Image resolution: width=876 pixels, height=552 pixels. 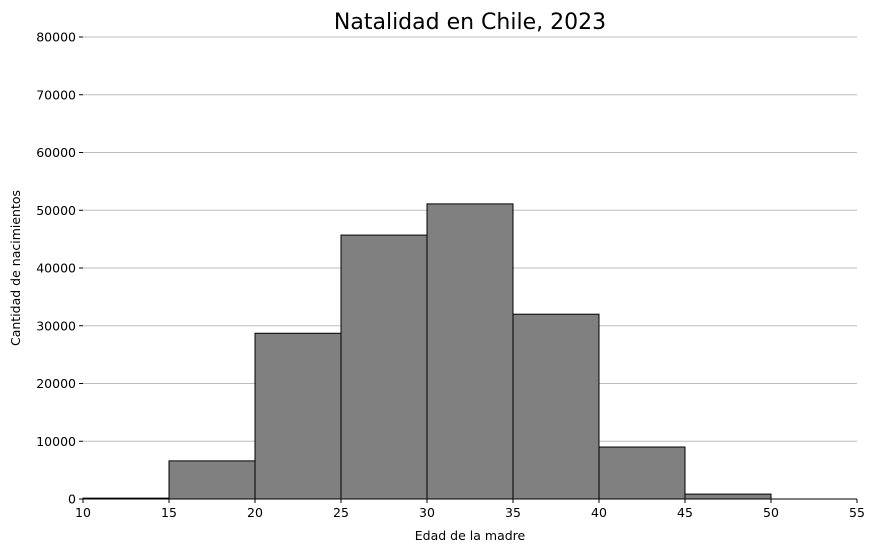 I want to click on y-axis-label: Cantidad de nacimientos, so click(x=15, y=268).